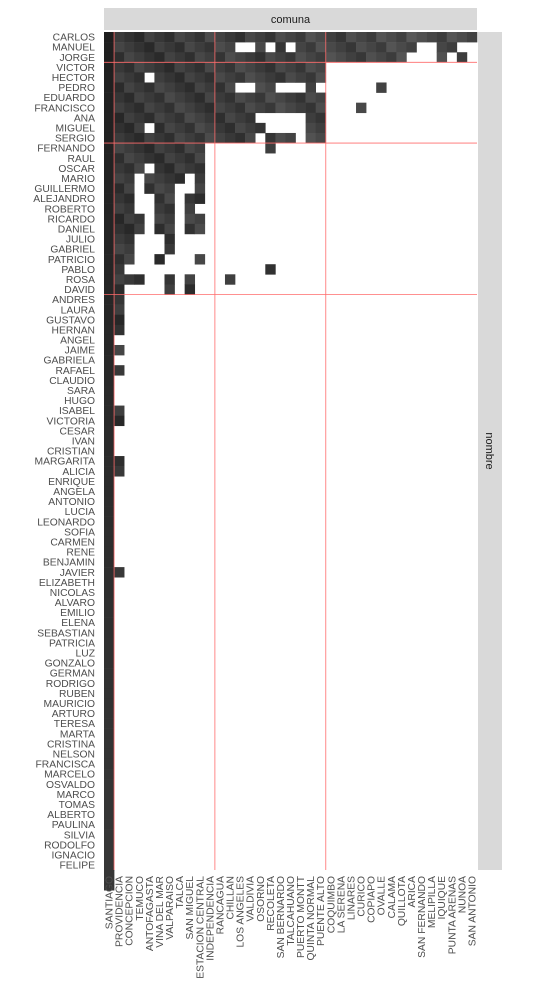 Image resolution: width=546 pixels, height=1001 pixels. What do you see at coordinates (66, 149) in the screenshot?
I see `y-tick-label: FERNANDO` at bounding box center [66, 149].